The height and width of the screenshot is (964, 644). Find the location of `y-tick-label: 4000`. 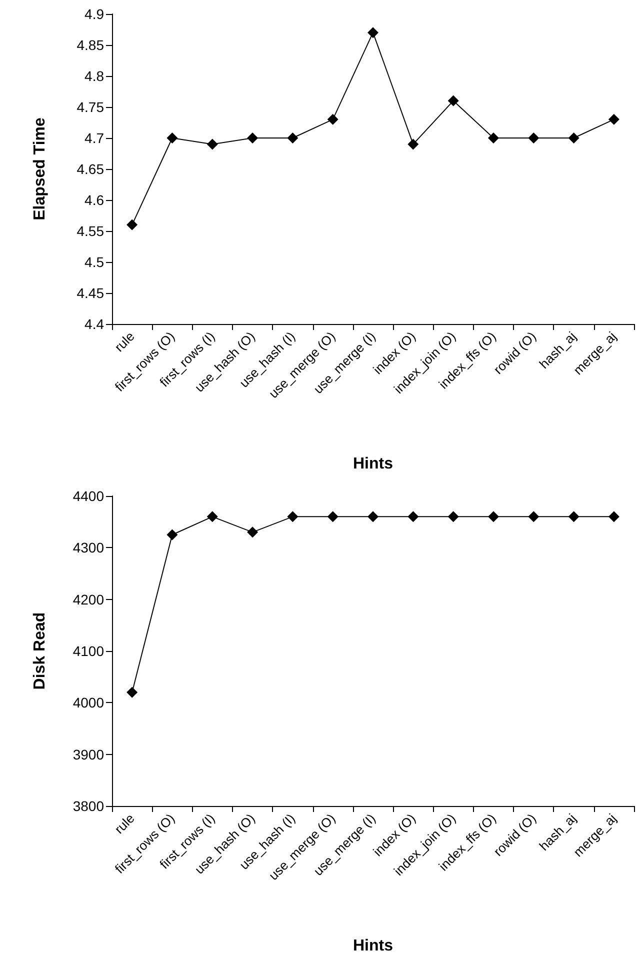

y-tick-label: 4000 is located at coordinates (88, 702).